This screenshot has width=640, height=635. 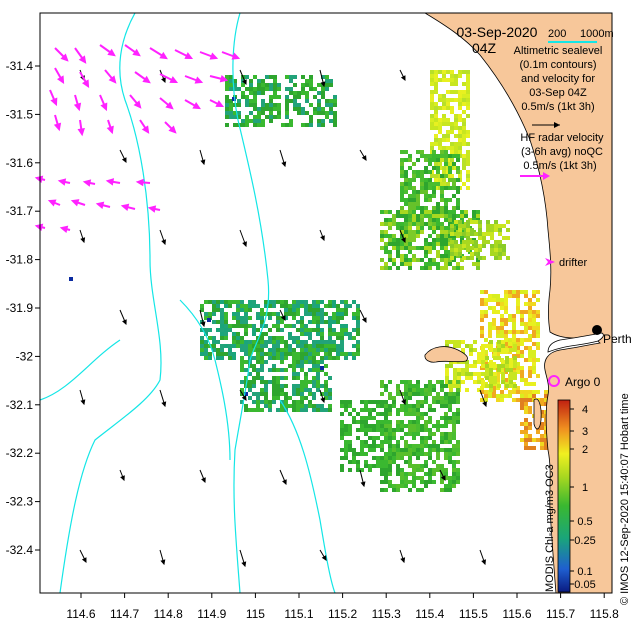 What do you see at coordinates (20, 502) in the screenshot?
I see `lat-tick-label: -32.3` at bounding box center [20, 502].